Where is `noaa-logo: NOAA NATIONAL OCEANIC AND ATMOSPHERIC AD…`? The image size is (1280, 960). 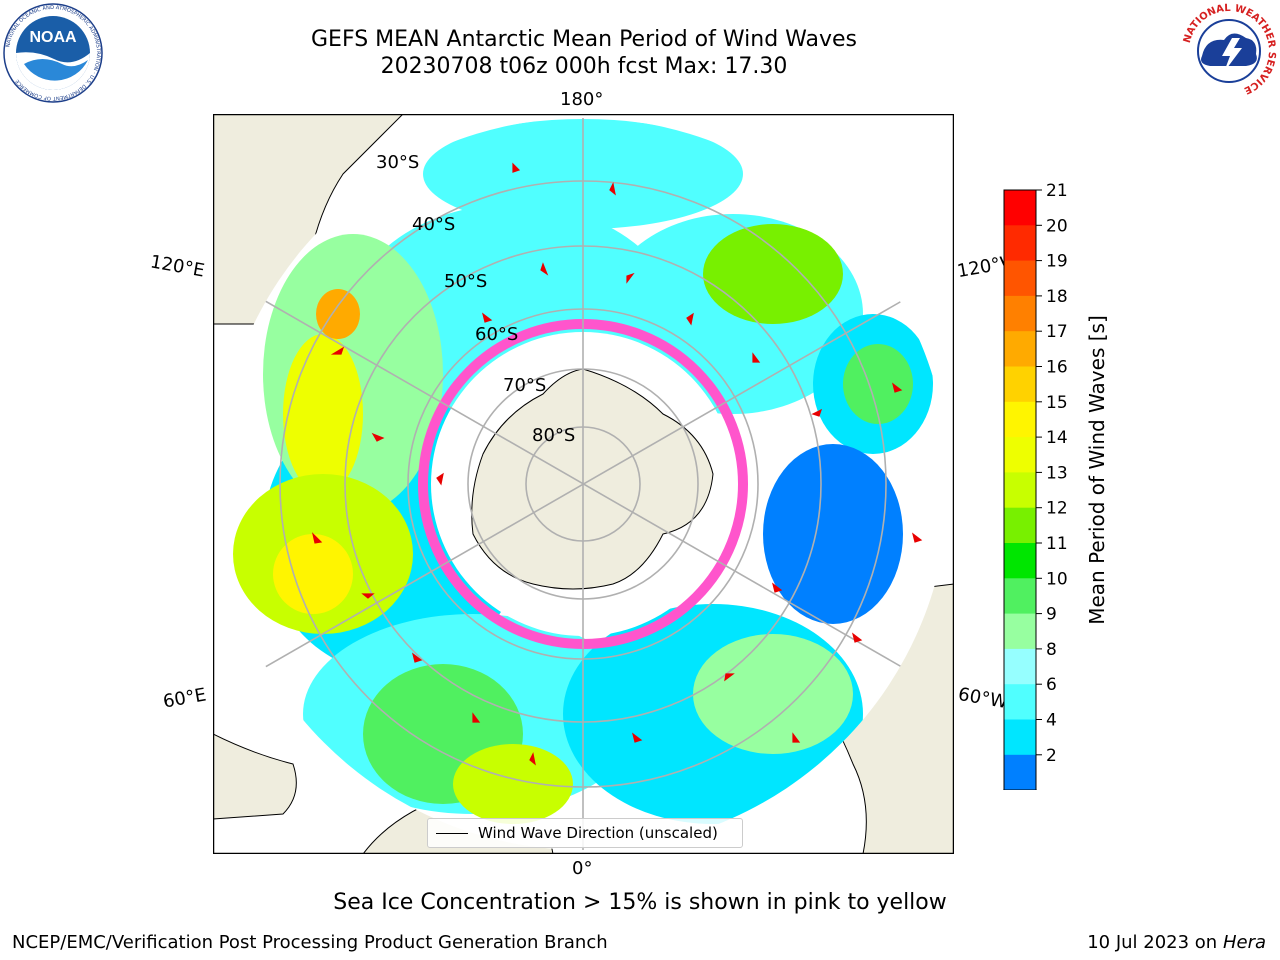
noaa-logo: NOAA NATIONAL OCEANIC AND ATMOSPHERIC AD… is located at coordinates (53, 53).